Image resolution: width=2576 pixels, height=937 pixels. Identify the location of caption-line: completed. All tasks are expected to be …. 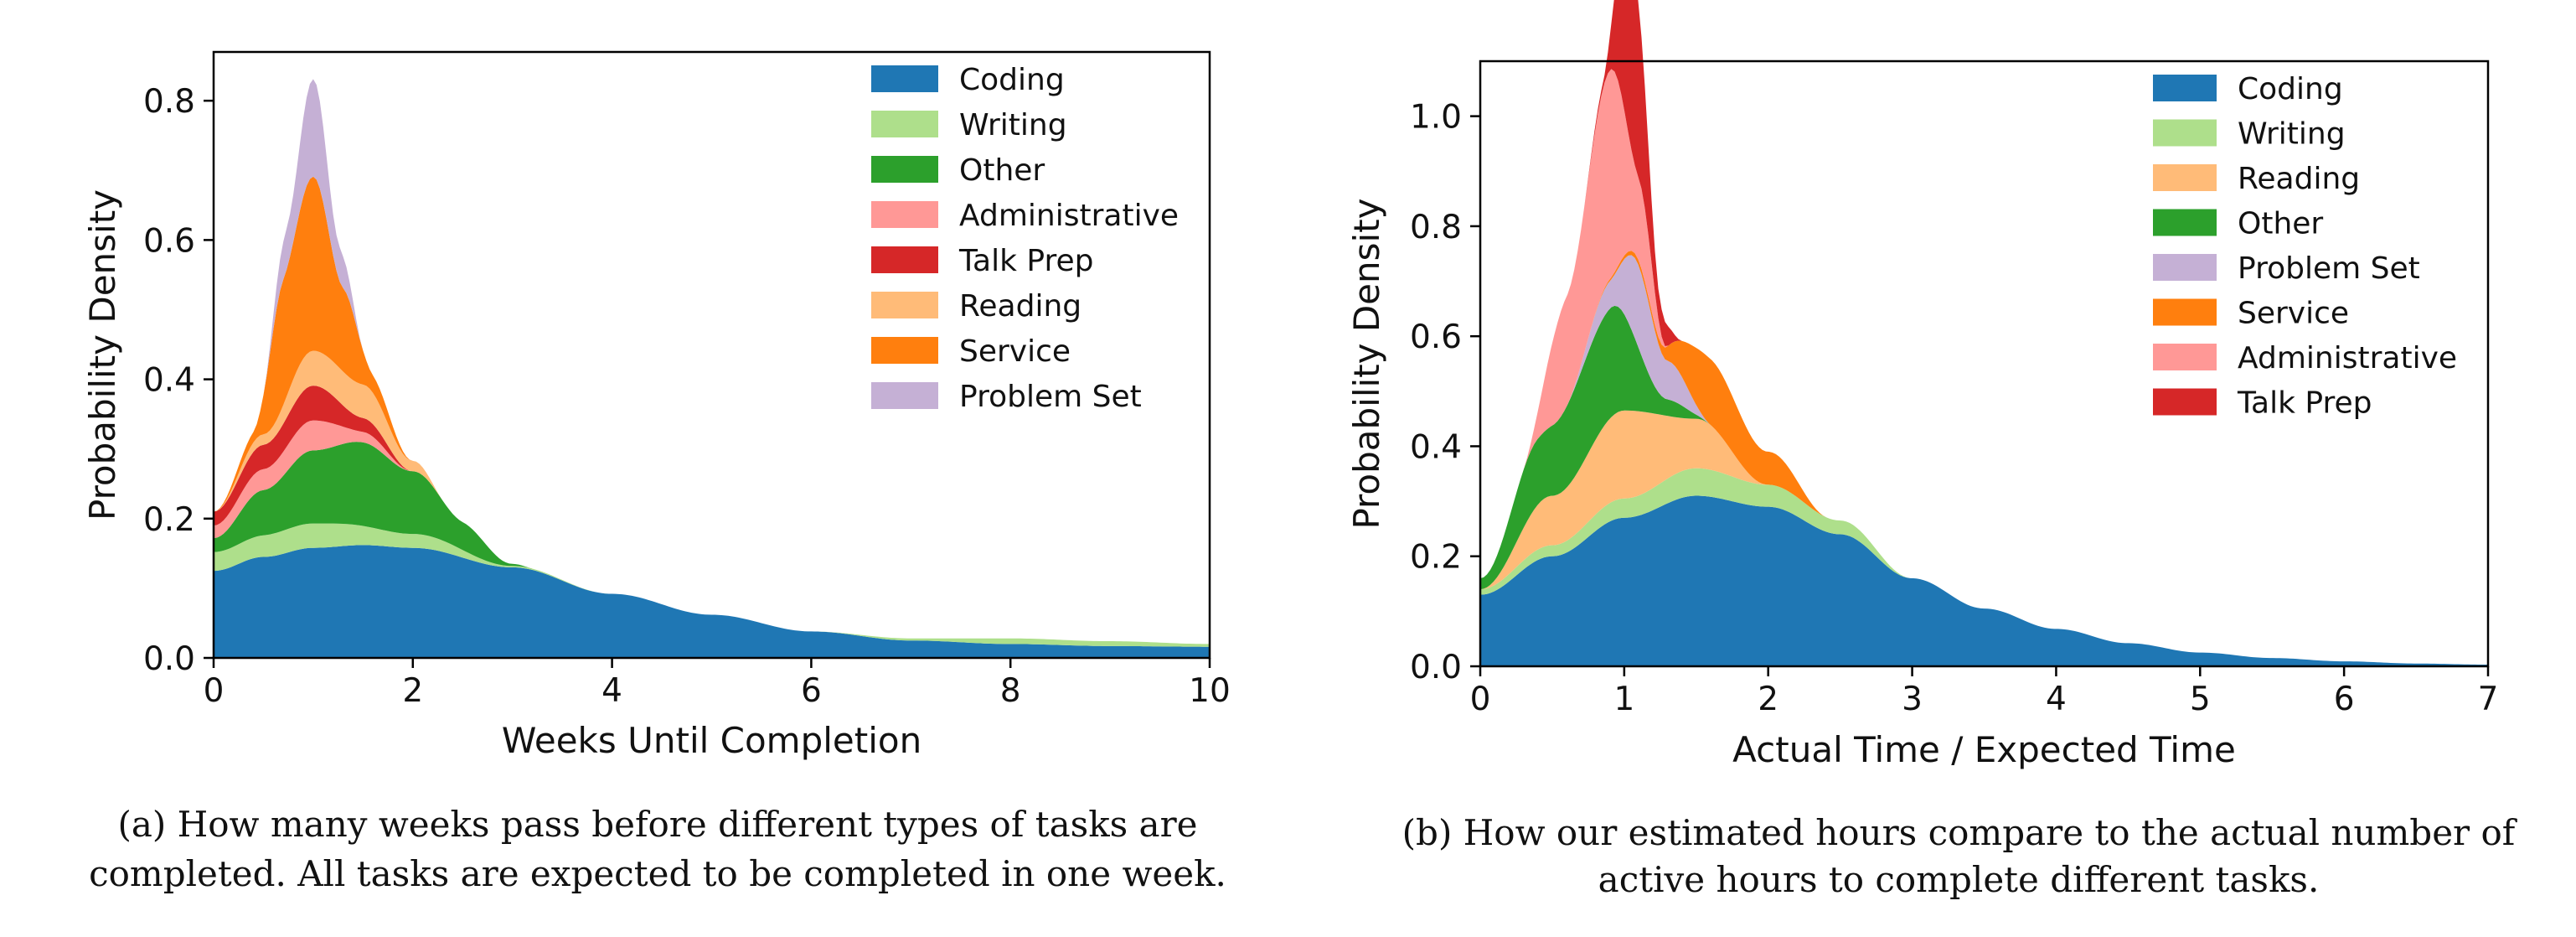
(657, 873).